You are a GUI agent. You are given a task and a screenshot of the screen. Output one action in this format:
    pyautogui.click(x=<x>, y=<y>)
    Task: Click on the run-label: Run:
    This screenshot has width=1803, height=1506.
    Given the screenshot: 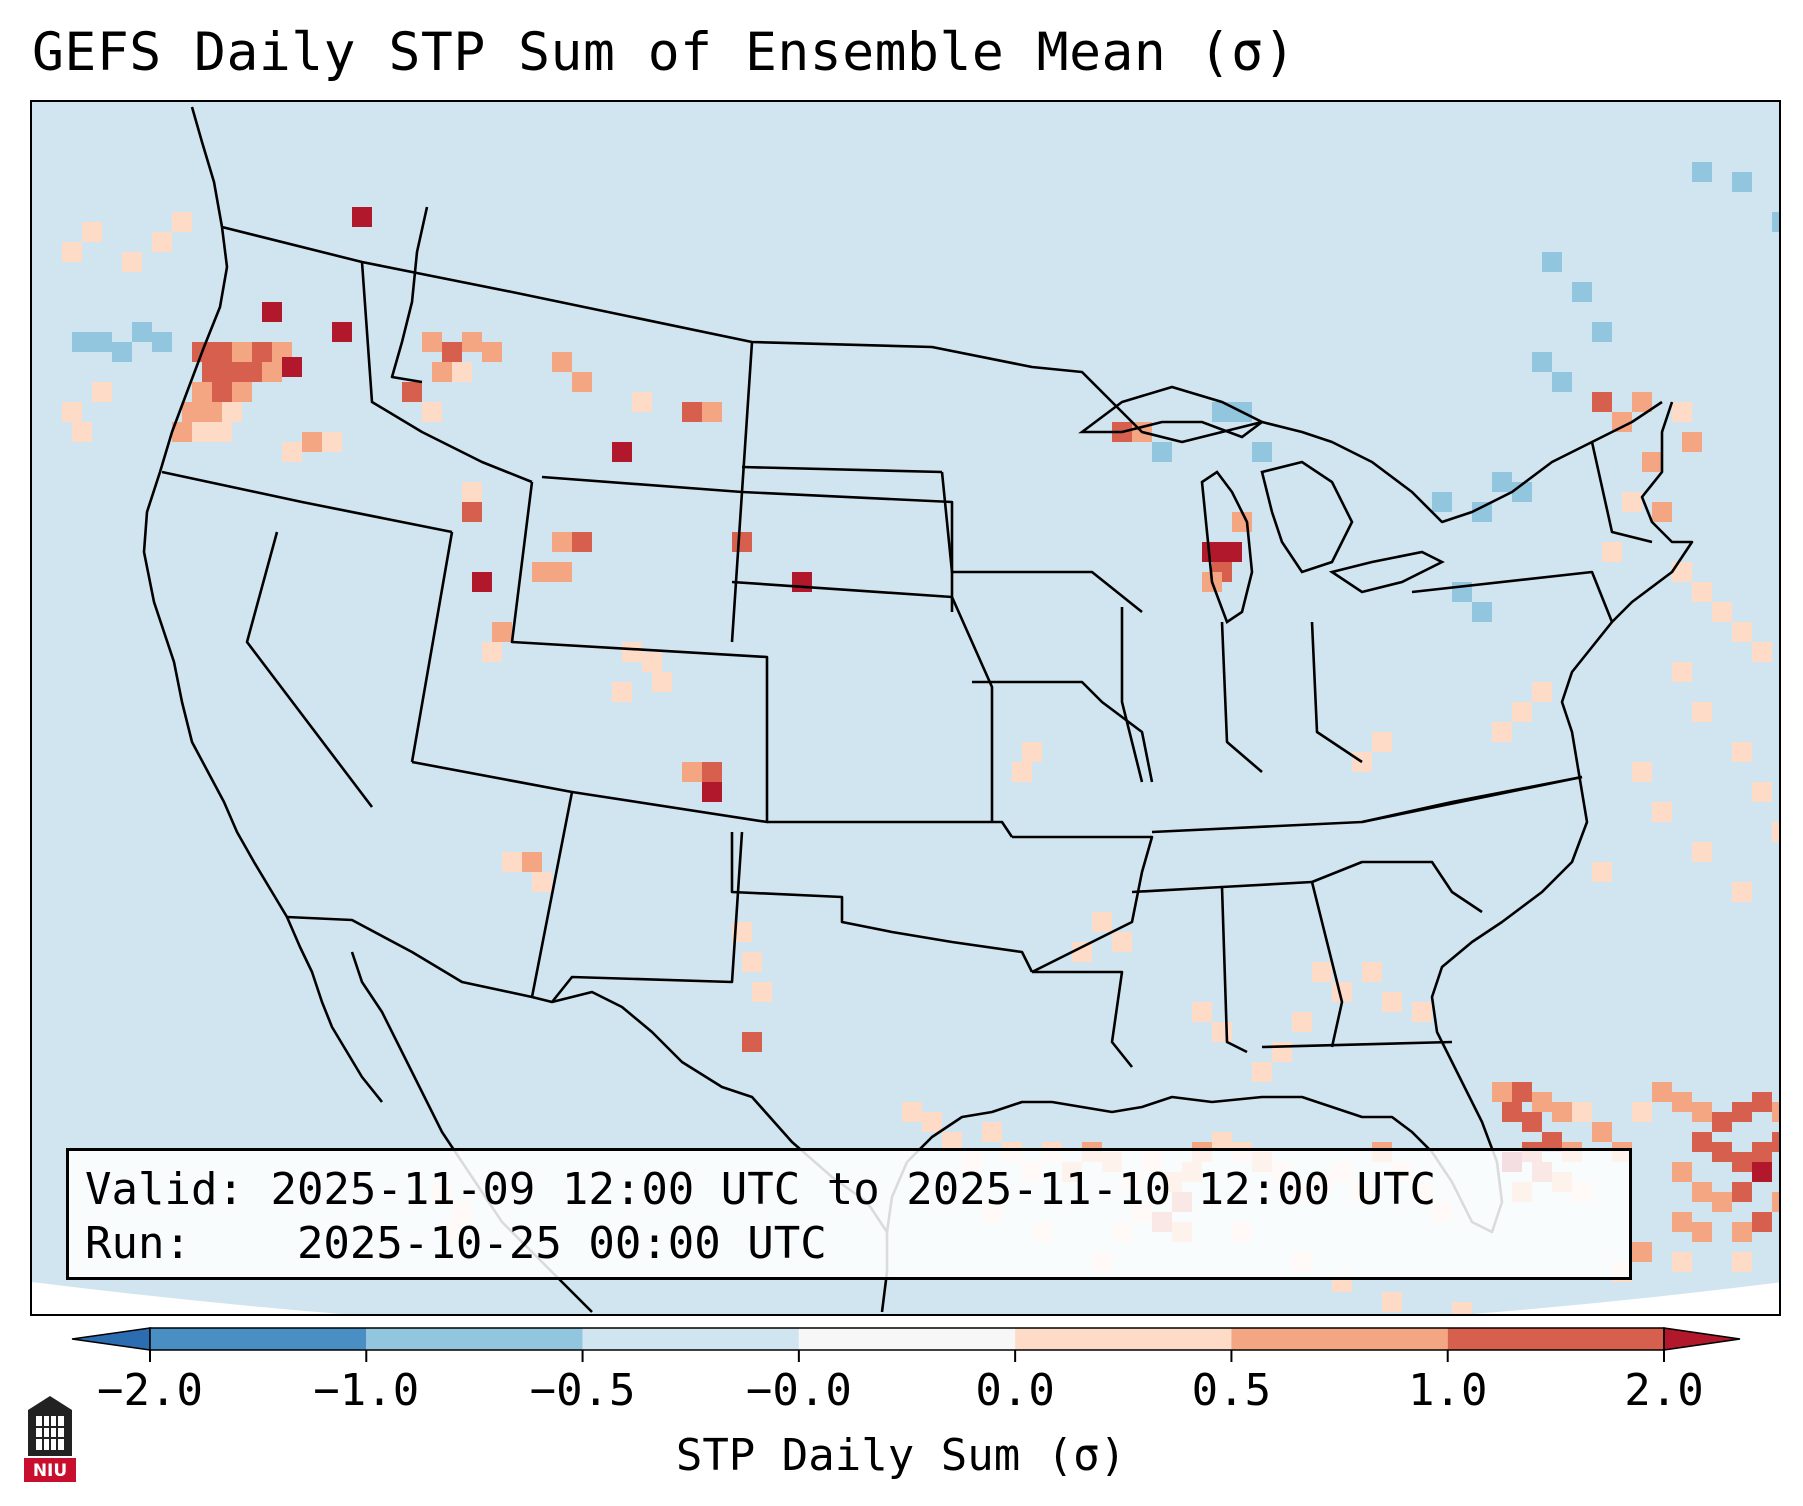 What is the action you would take?
    pyautogui.click(x=138, y=1243)
    